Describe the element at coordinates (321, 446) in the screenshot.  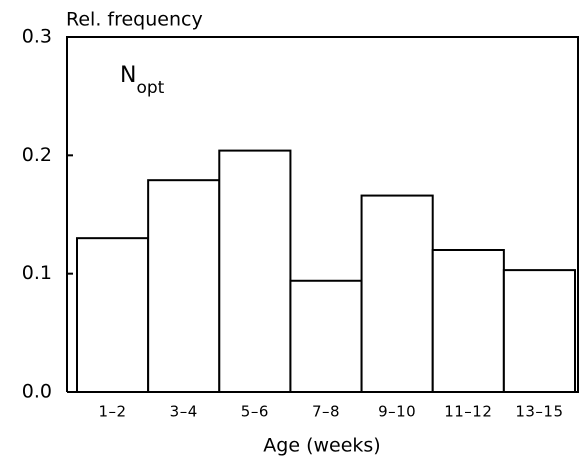
I see `x-axis-label: Age (weeks)` at that location.